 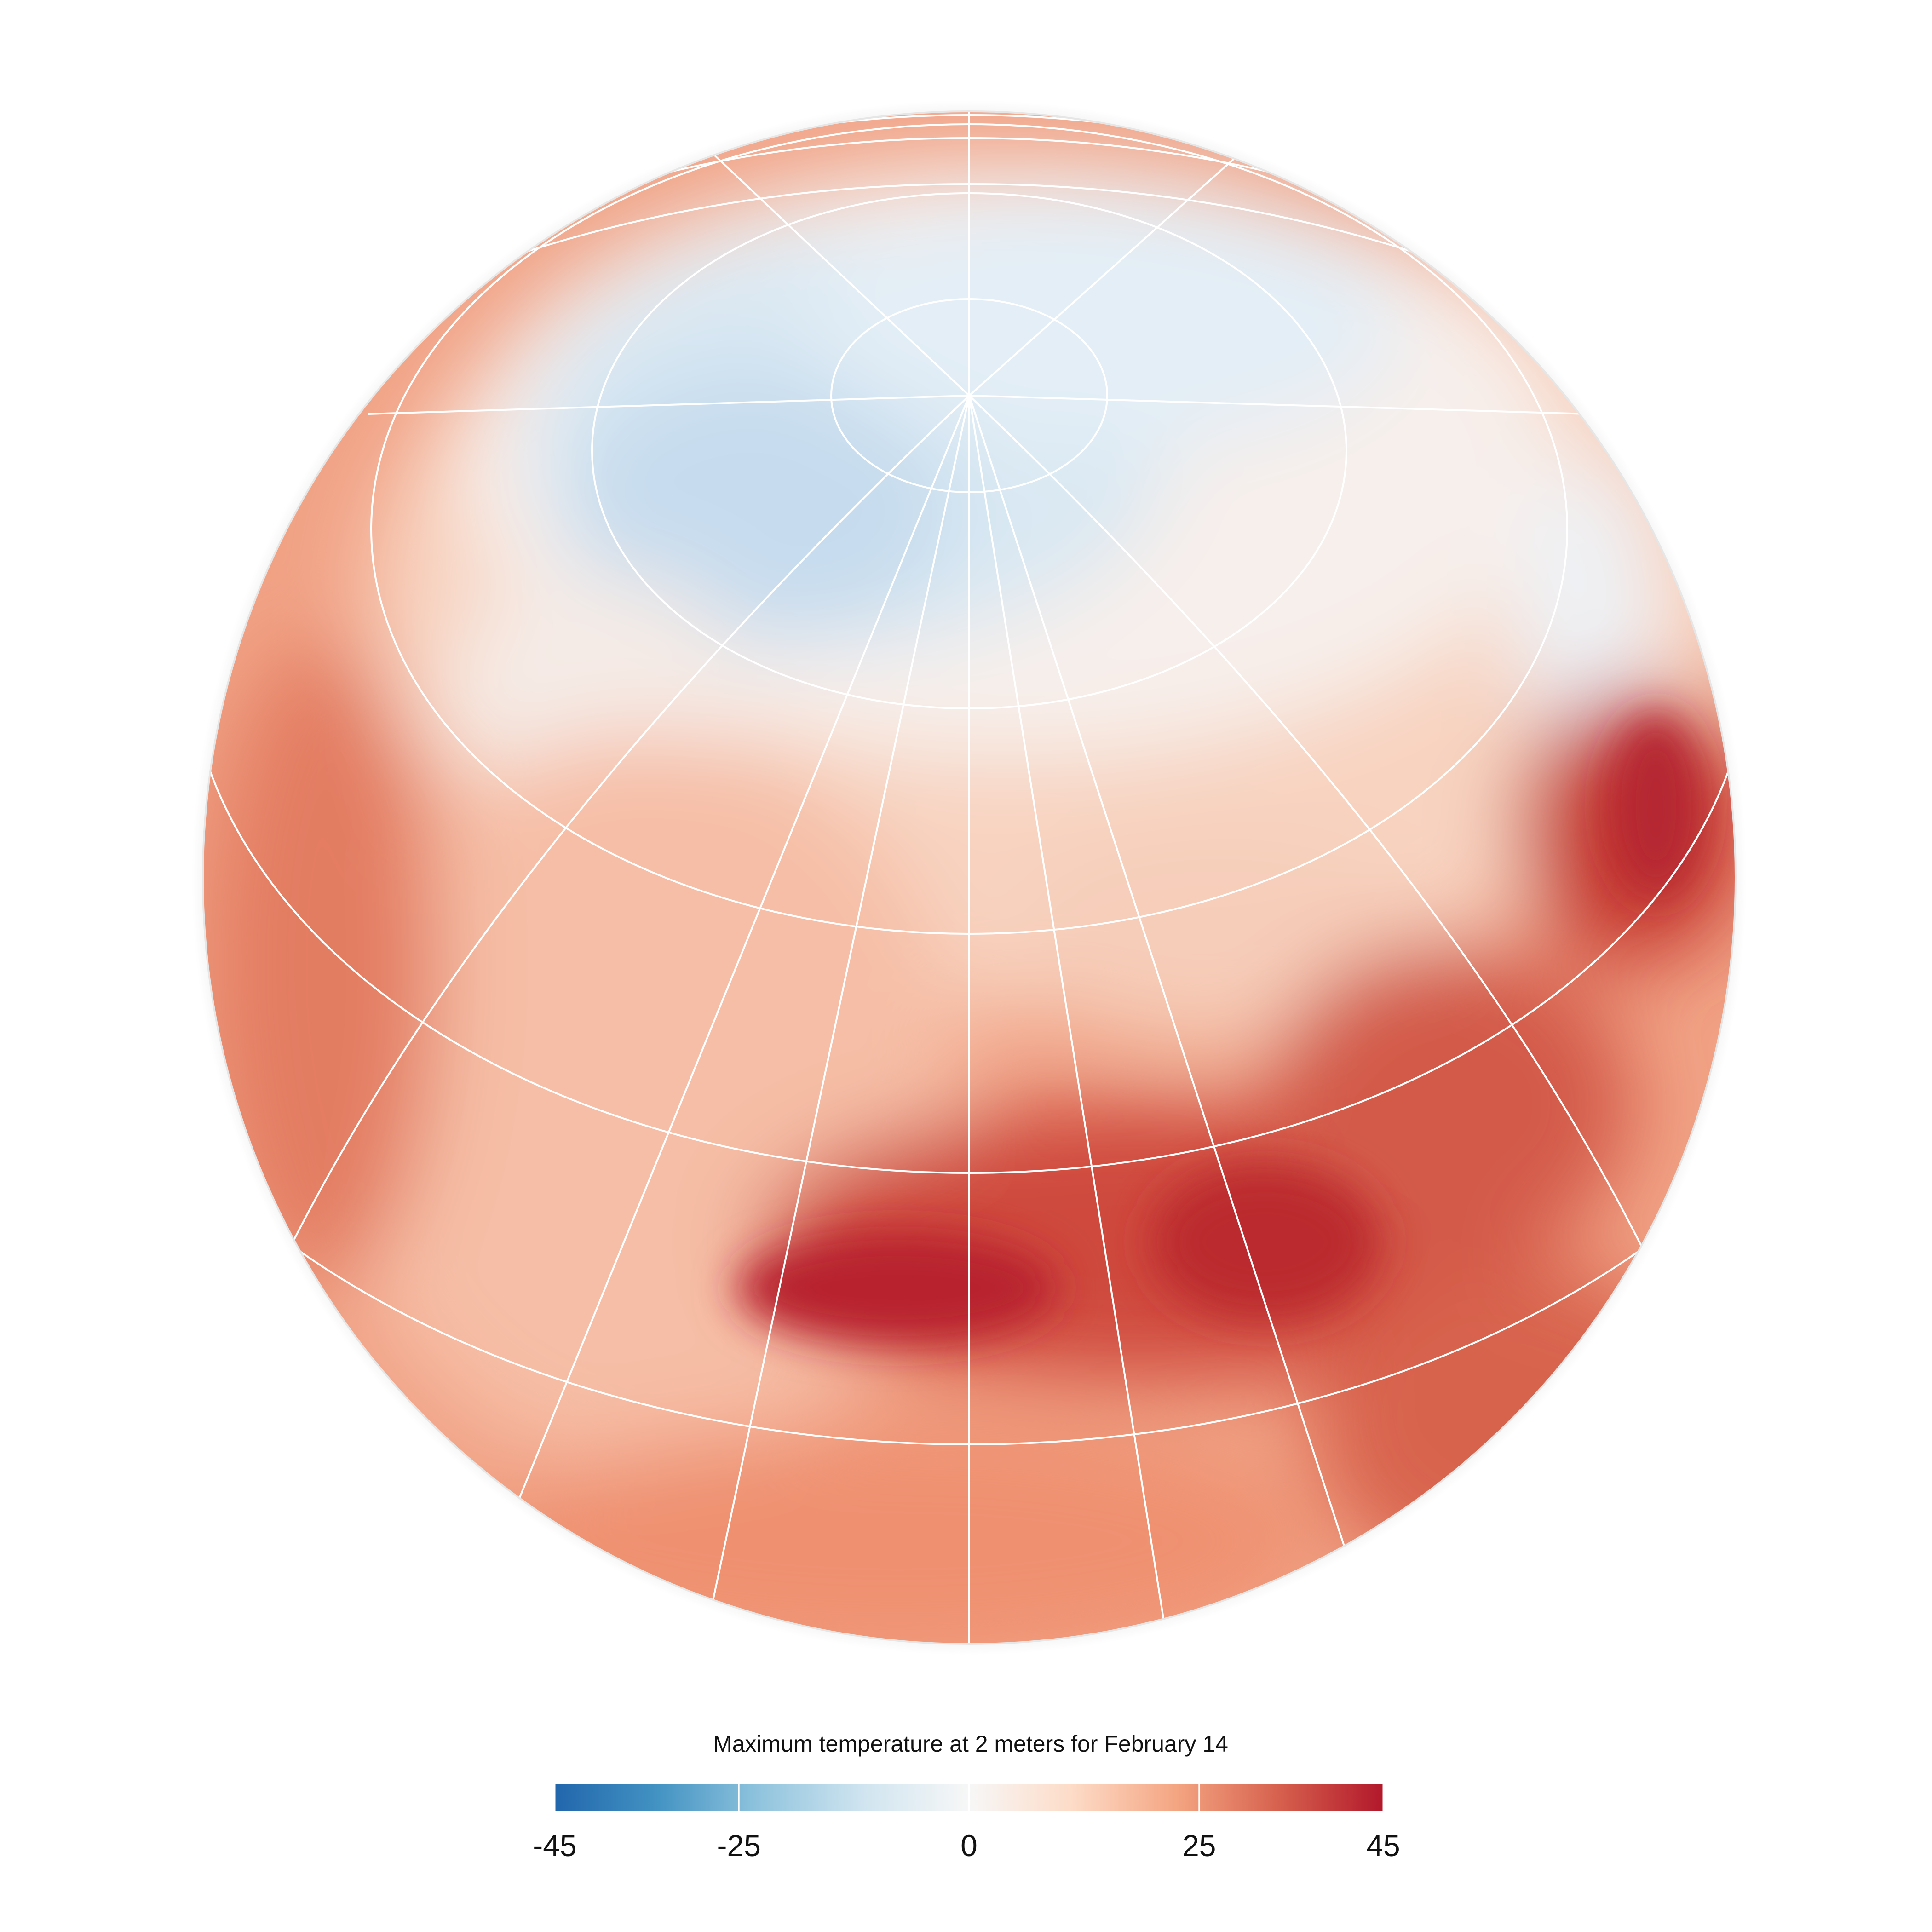 I want to click on colorbar-tick-label: -45, so click(x=554, y=1845).